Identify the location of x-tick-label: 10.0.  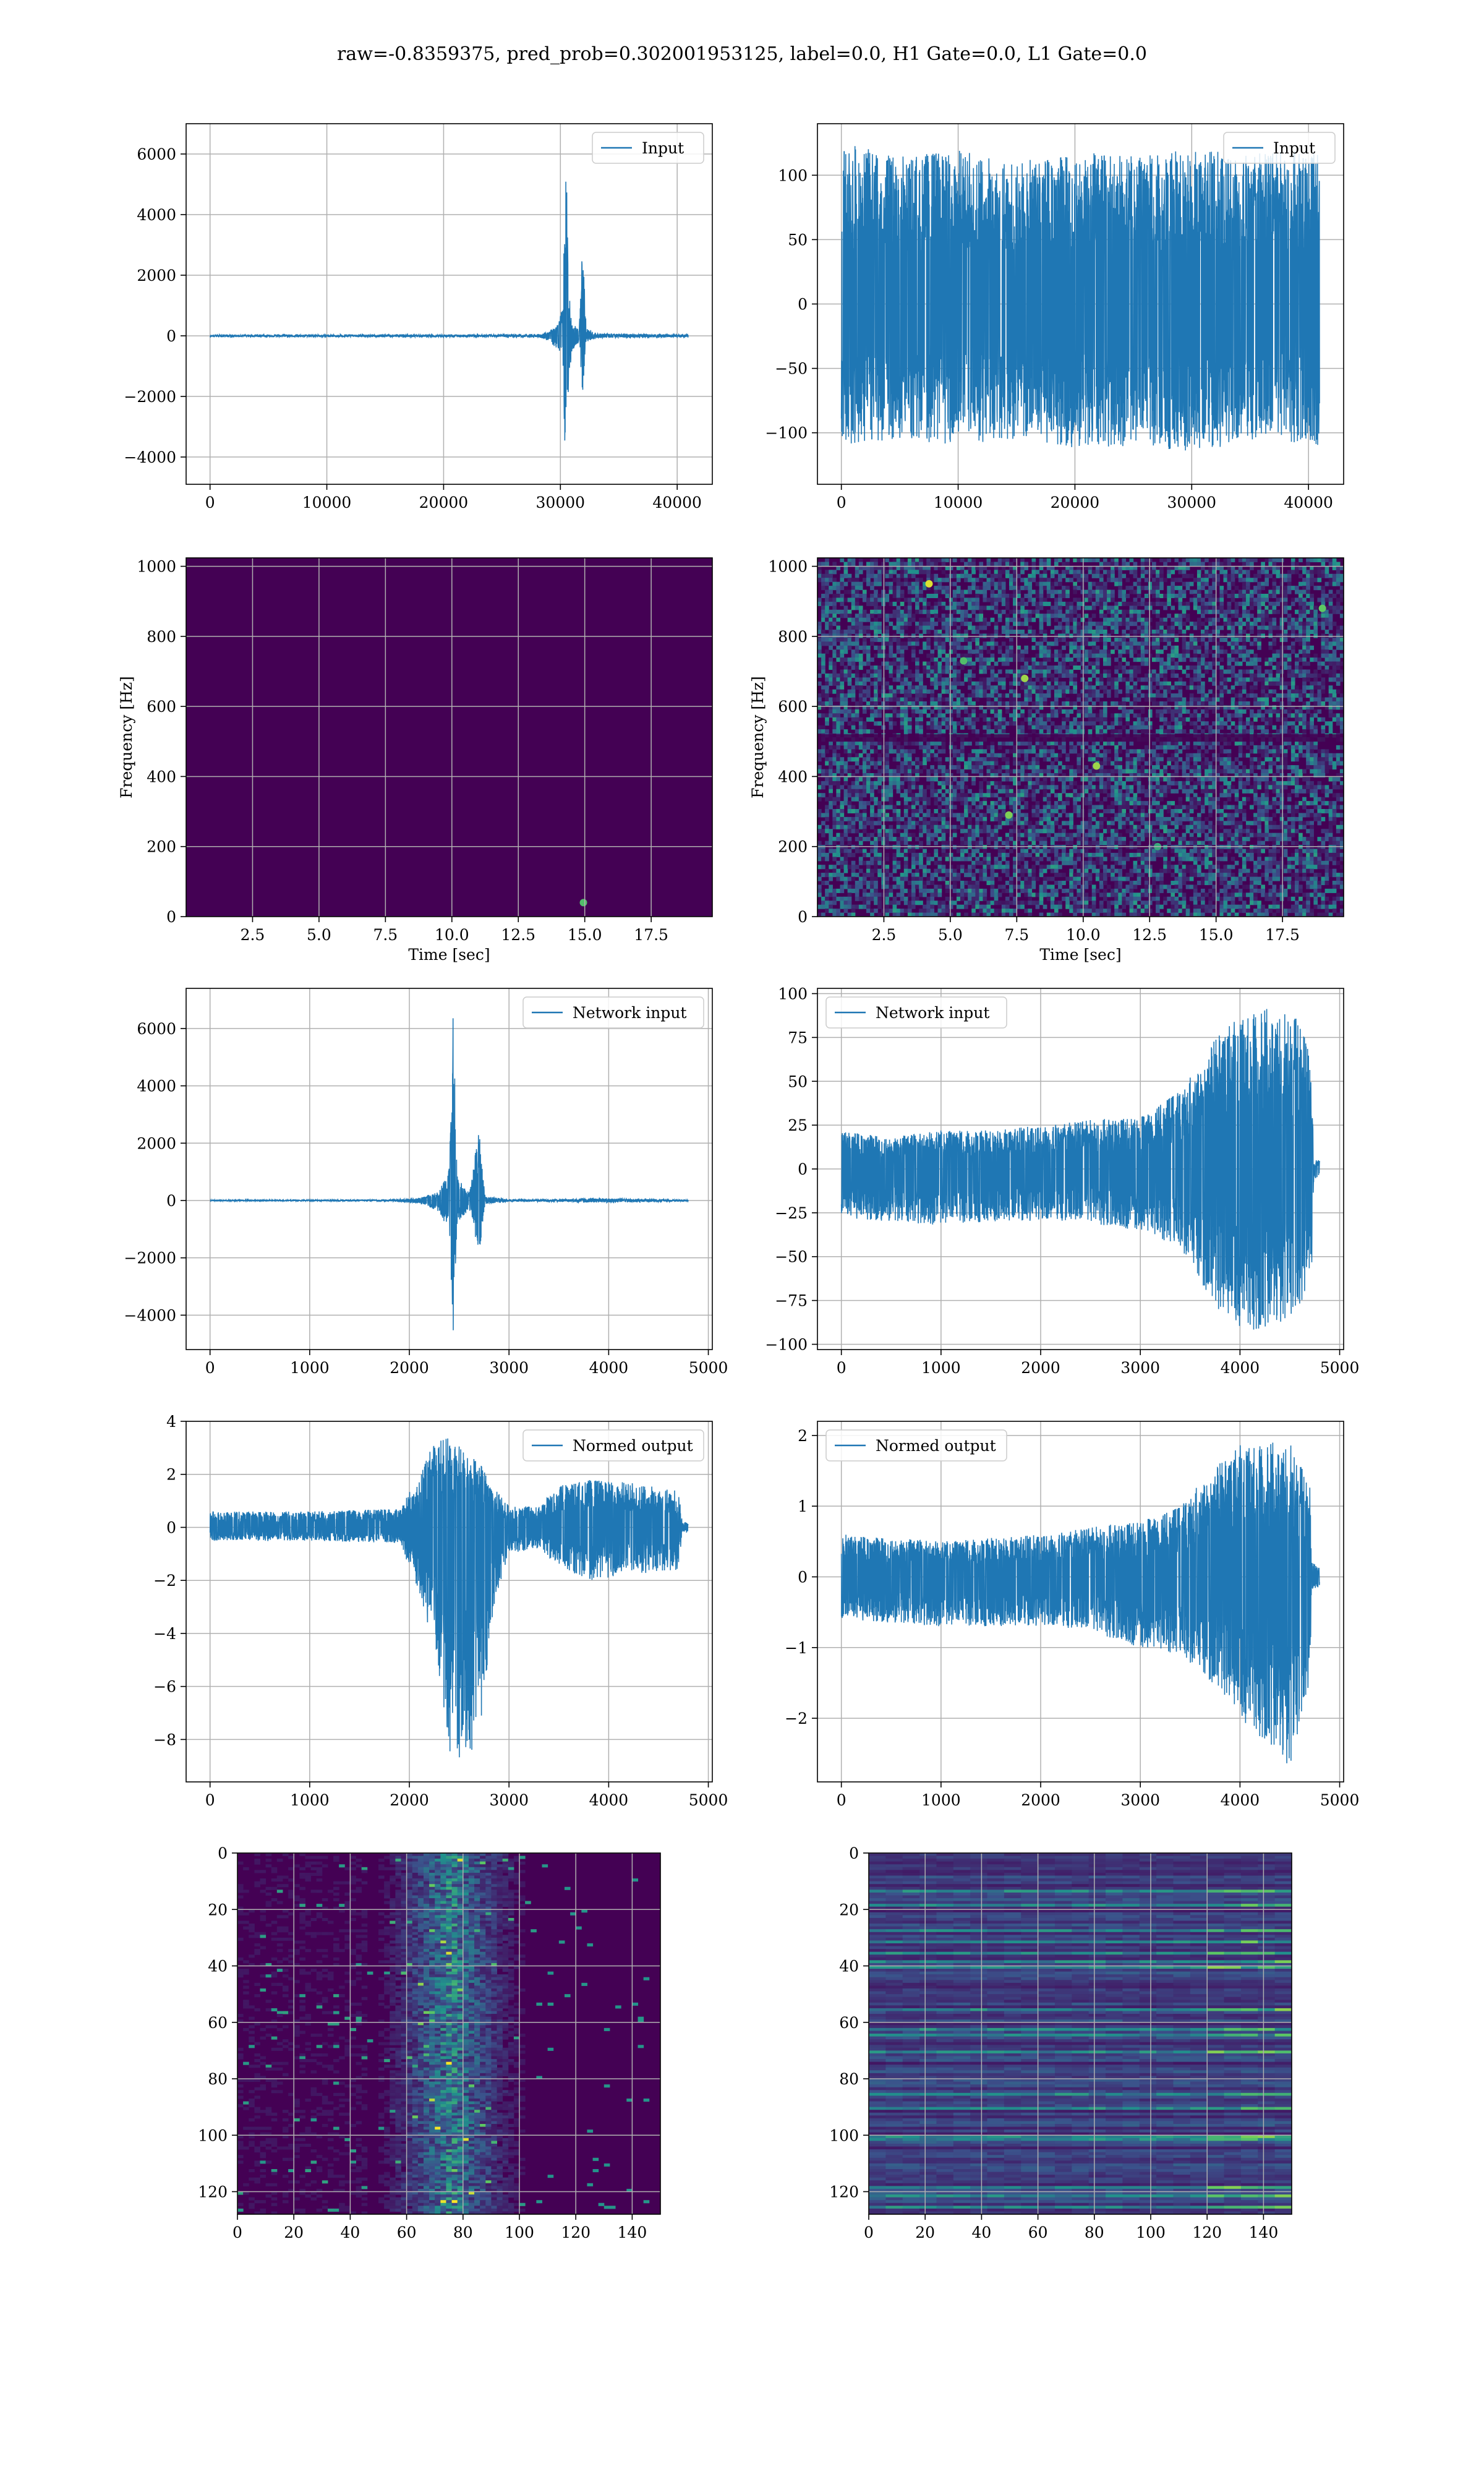
(452, 935).